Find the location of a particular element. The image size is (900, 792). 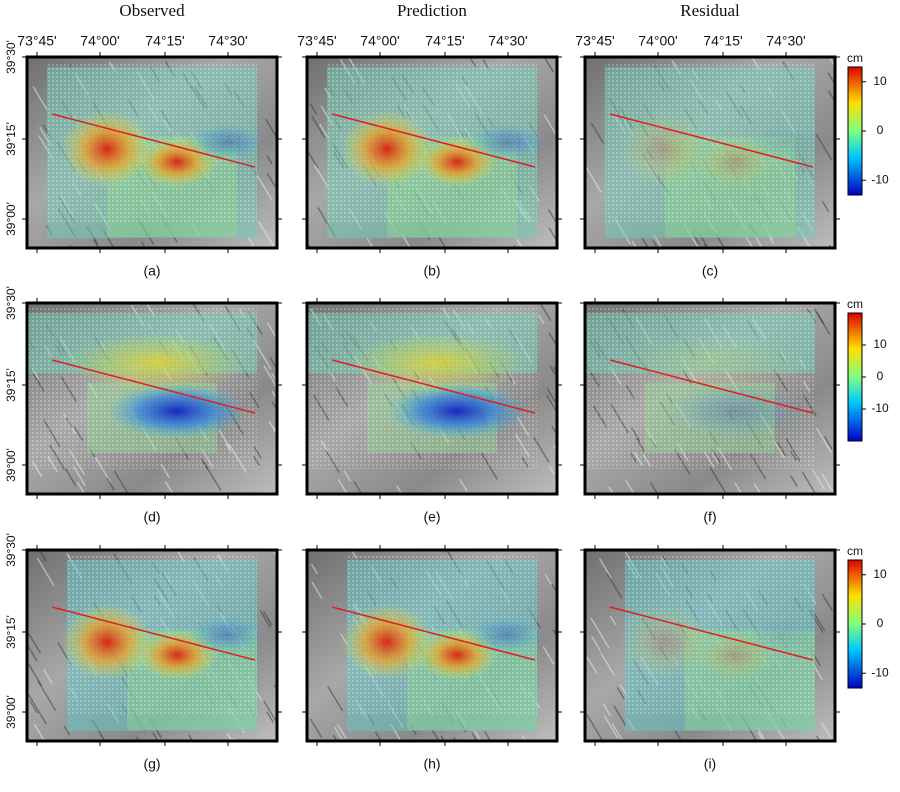

column-title: Residual is located at coordinates (710, 10).